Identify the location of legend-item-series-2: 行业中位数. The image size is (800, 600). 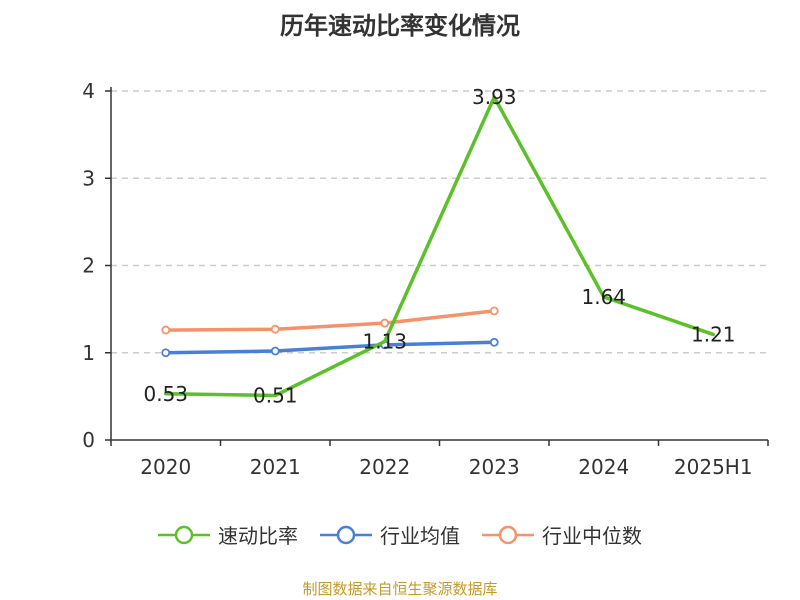
(562, 534).